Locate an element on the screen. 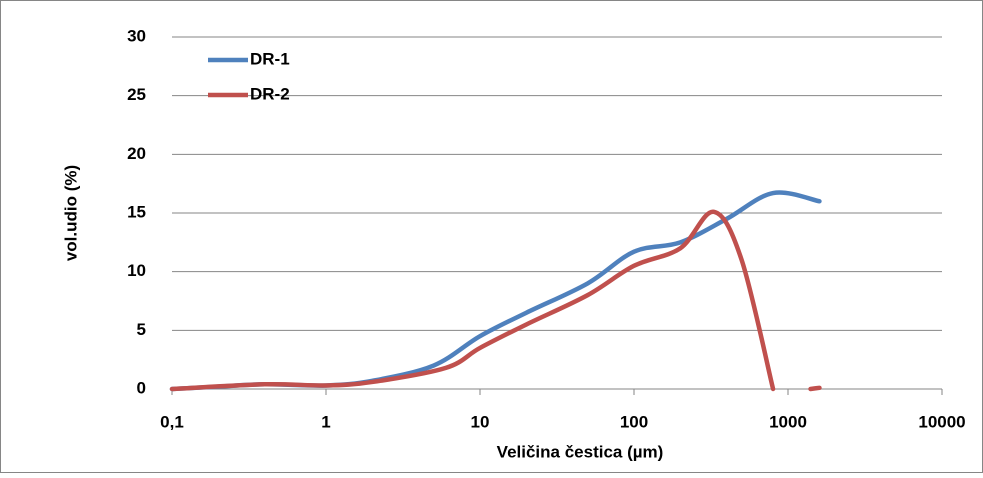 The height and width of the screenshot is (478, 983). y-tick-label: 5 is located at coordinates (141, 329).